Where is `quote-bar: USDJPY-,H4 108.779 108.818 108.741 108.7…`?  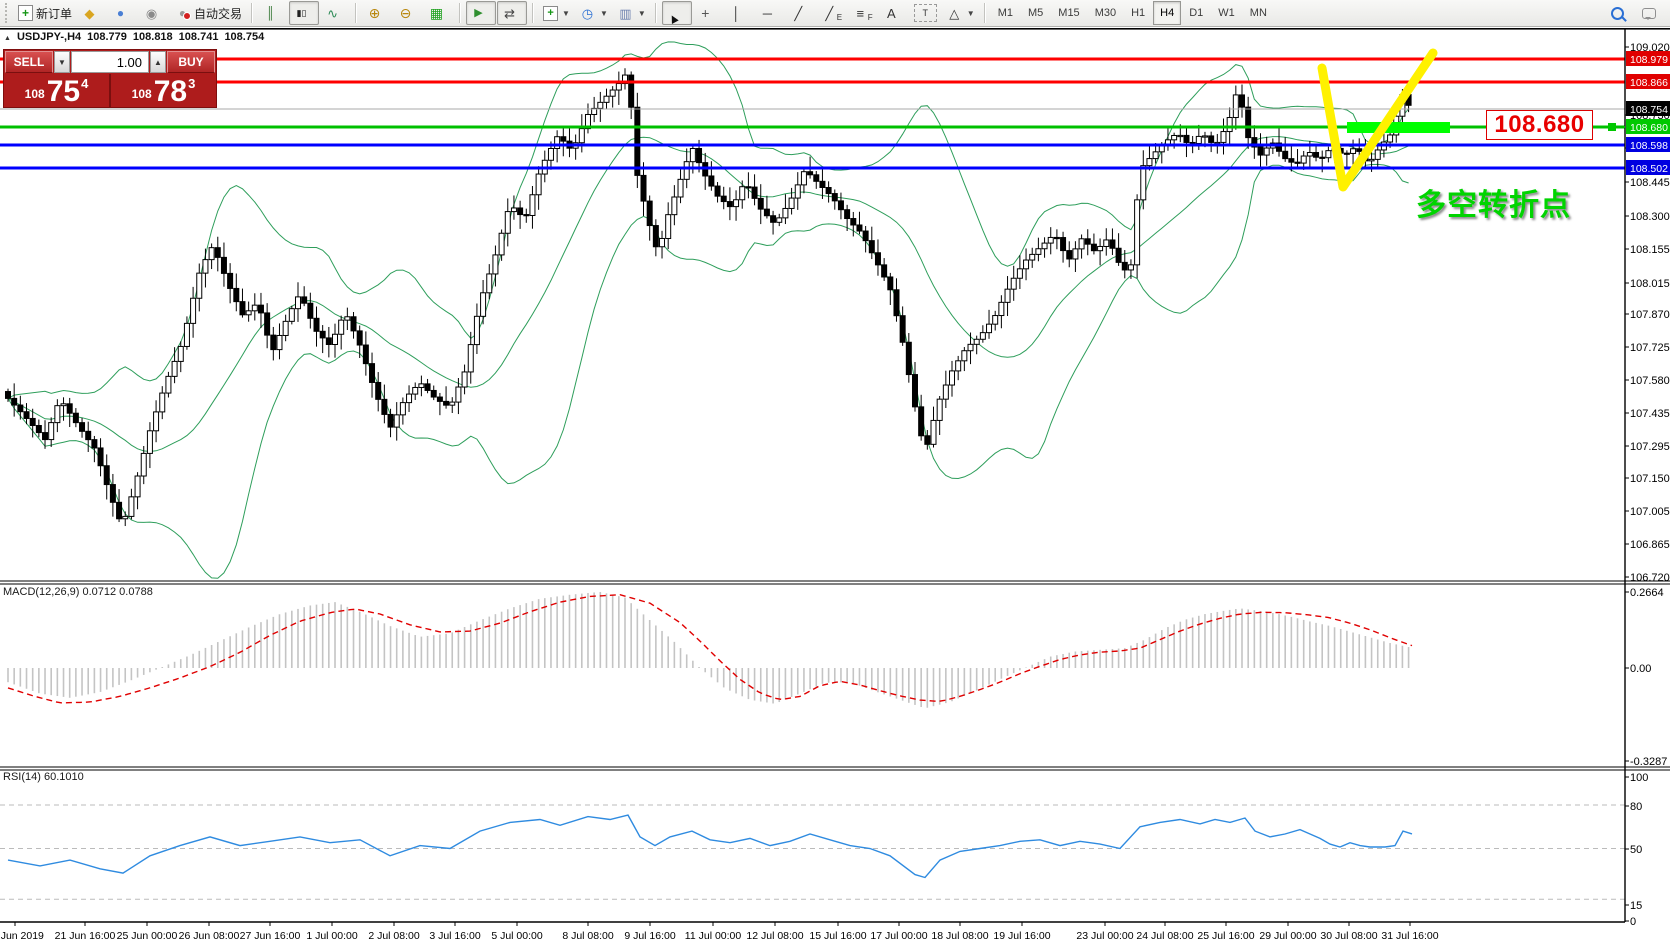
quote-bar: USDJPY-,H4 108.779 108.818 108.741 108.7… is located at coordinates (134, 37).